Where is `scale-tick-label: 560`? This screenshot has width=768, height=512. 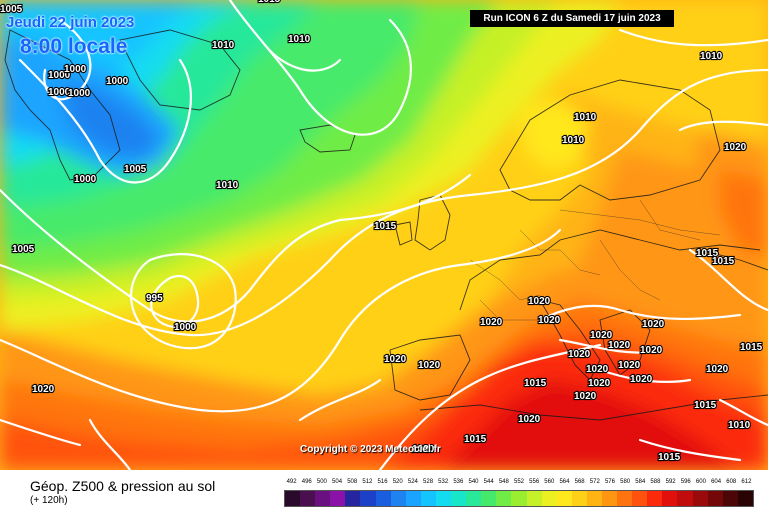
scale-tick-label: 560 is located at coordinates (549, 482).